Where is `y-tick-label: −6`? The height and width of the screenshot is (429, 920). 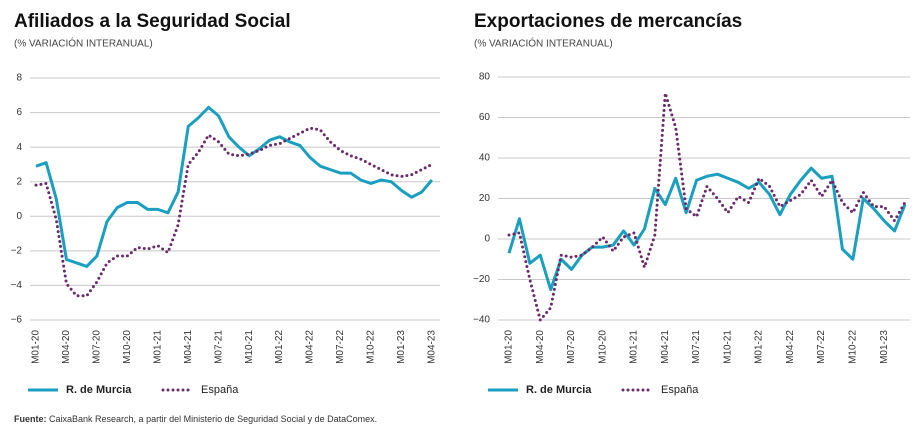
y-tick-label: −6 is located at coordinates (17, 320).